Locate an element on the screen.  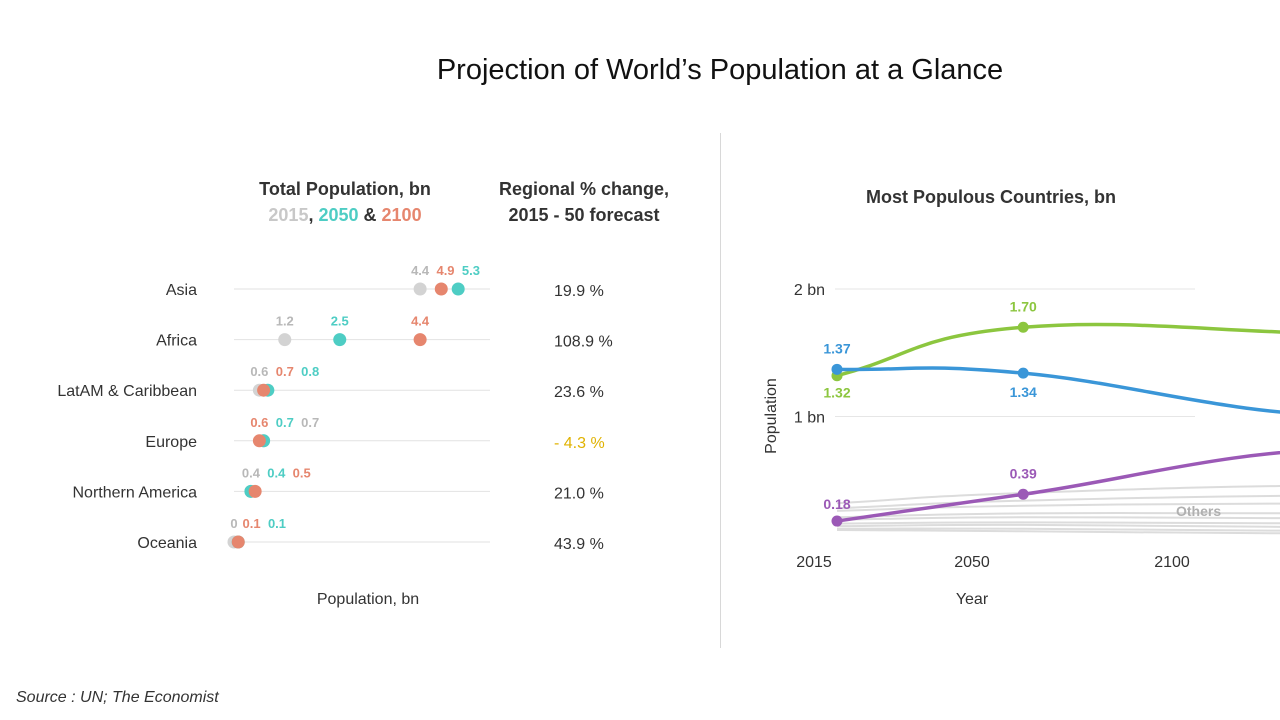
dot-value-label: 2.5 is located at coordinates (340, 321).